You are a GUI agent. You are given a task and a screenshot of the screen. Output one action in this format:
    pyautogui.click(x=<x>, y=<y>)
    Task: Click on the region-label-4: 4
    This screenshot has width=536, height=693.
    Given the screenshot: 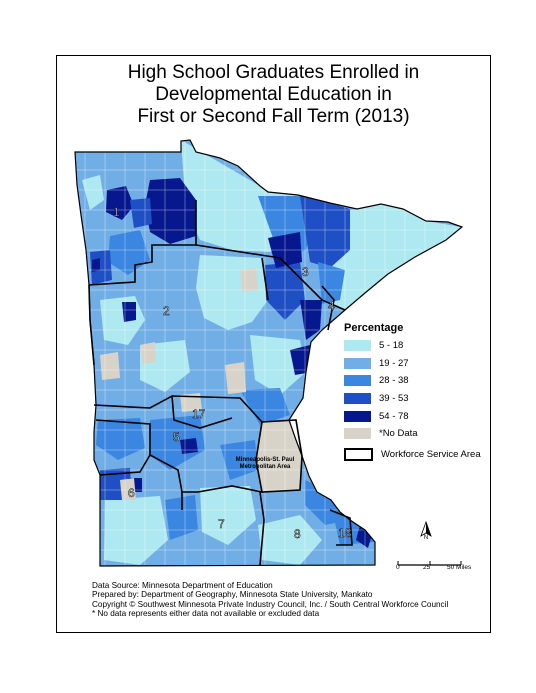 What is the action you would take?
    pyautogui.click(x=331, y=306)
    